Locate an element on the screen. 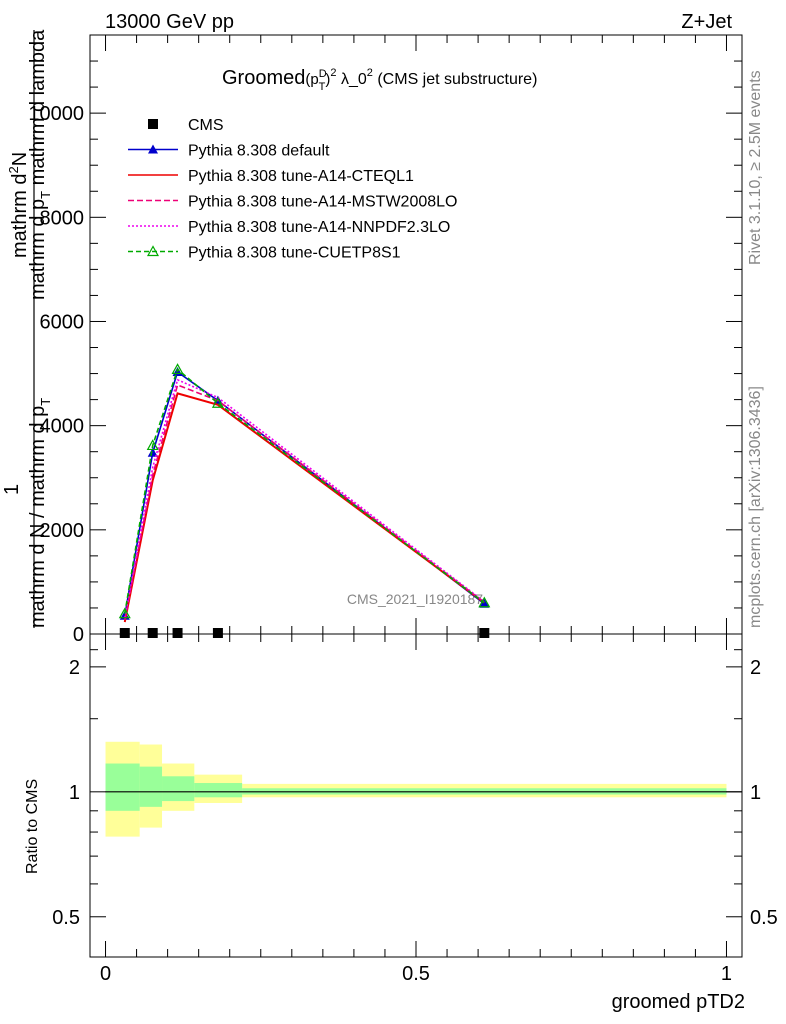 The height and width of the screenshot is (1024, 786). main-y-tick-label: 10000 is located at coordinates (56, 114).